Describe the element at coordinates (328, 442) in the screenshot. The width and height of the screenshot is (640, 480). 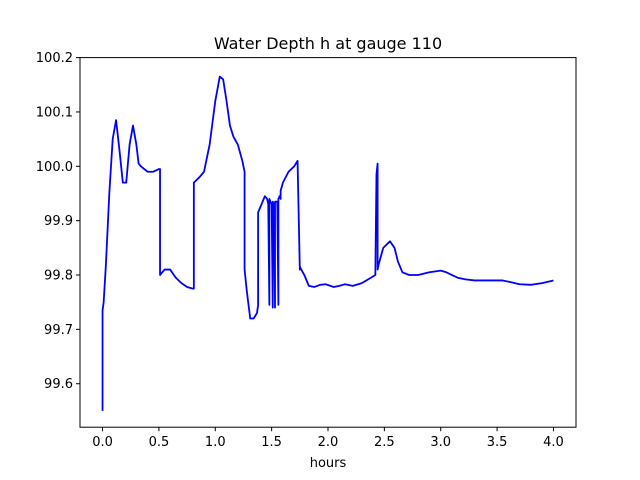
I see `x-tick-label: 2.0` at that location.